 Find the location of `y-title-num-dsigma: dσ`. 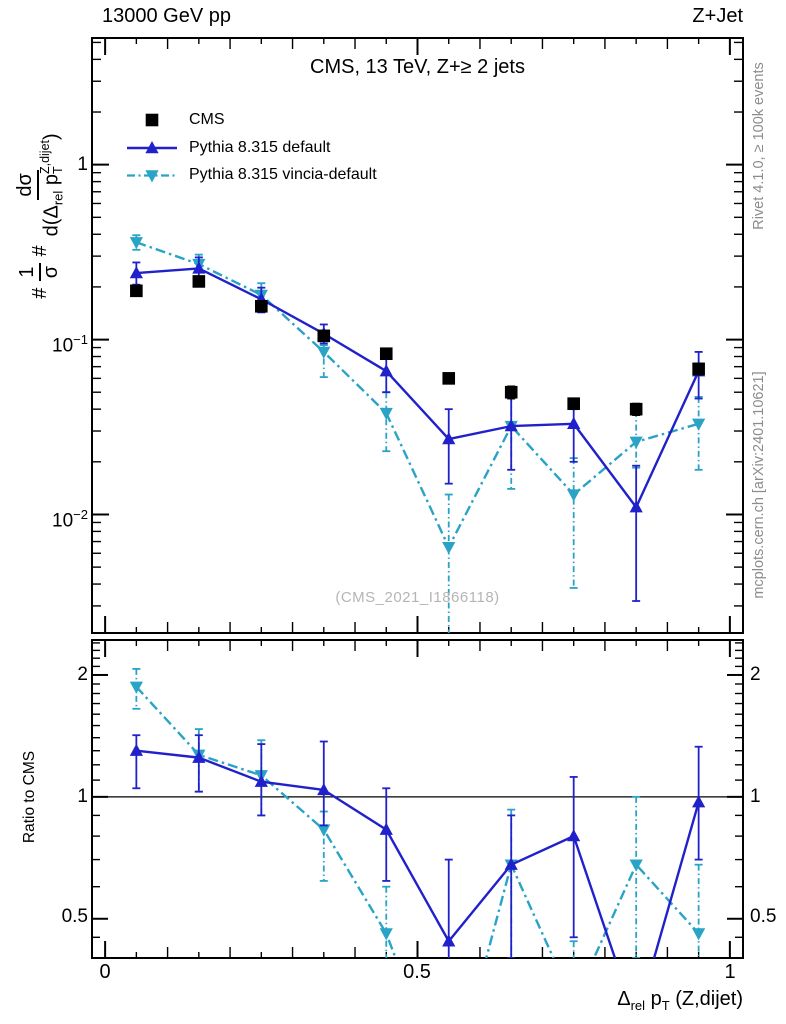

y-title-num-dsigma: dσ is located at coordinates (26, 185).